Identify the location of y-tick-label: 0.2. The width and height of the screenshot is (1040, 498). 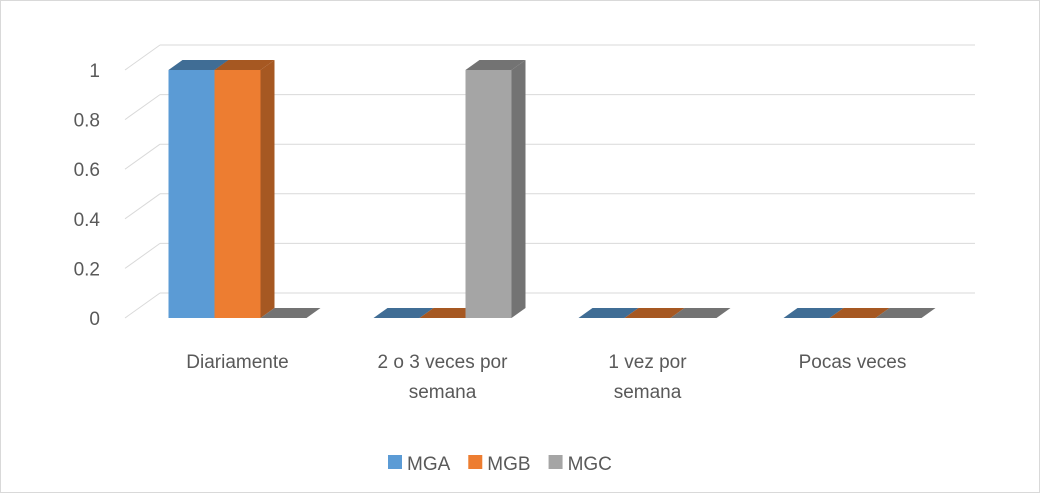
(87, 269).